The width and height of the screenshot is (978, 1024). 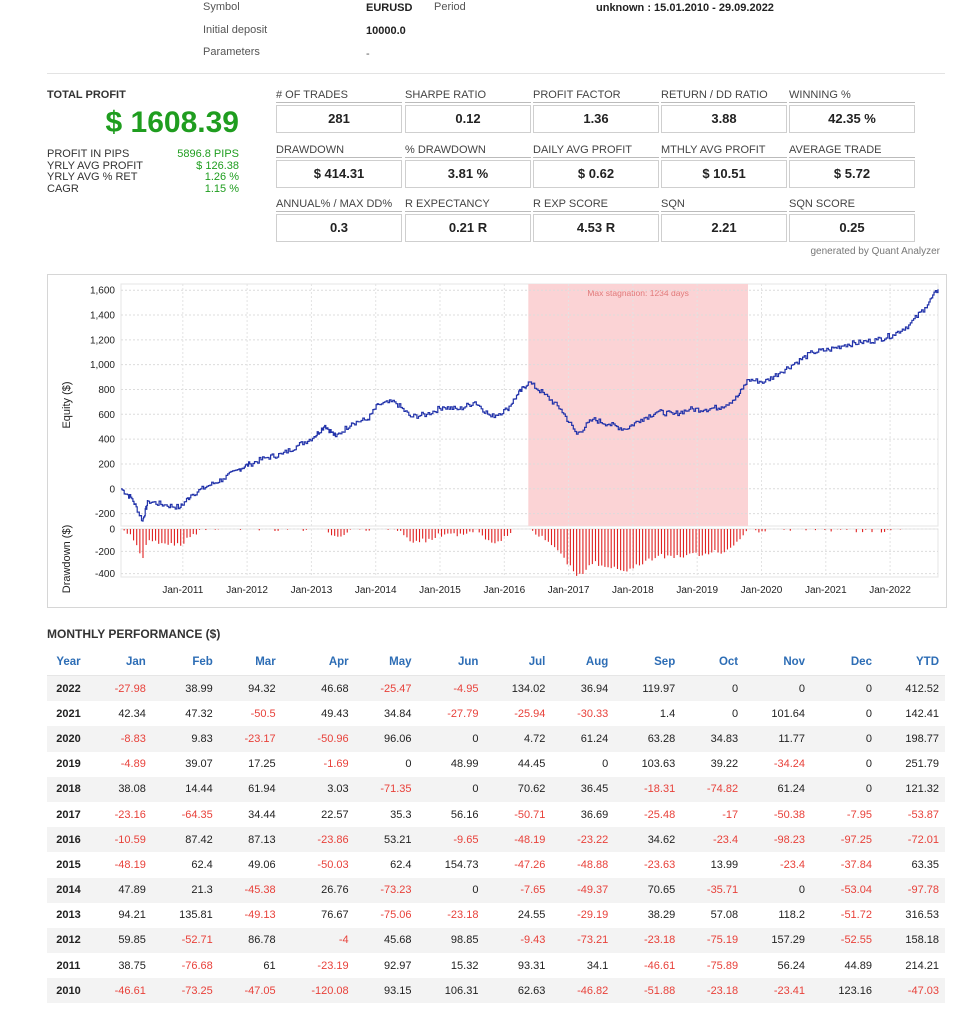 I want to click on monthly-value-cell: 56.24, so click(x=791, y=965).